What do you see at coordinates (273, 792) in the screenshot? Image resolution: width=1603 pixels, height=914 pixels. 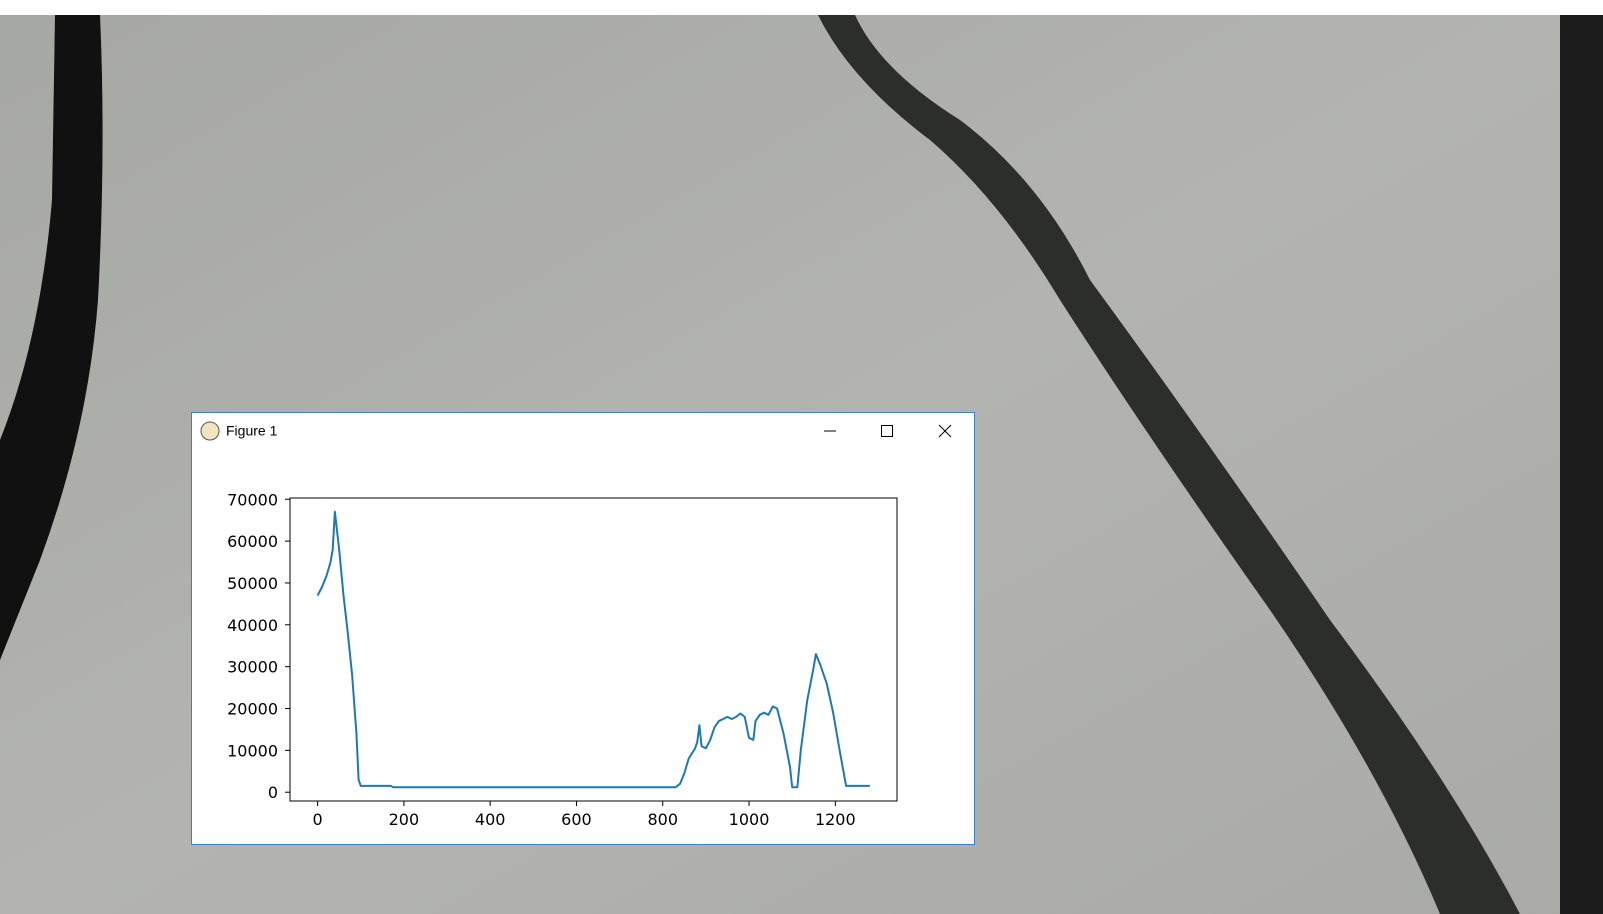 I see `y-tick-label: 0` at bounding box center [273, 792].